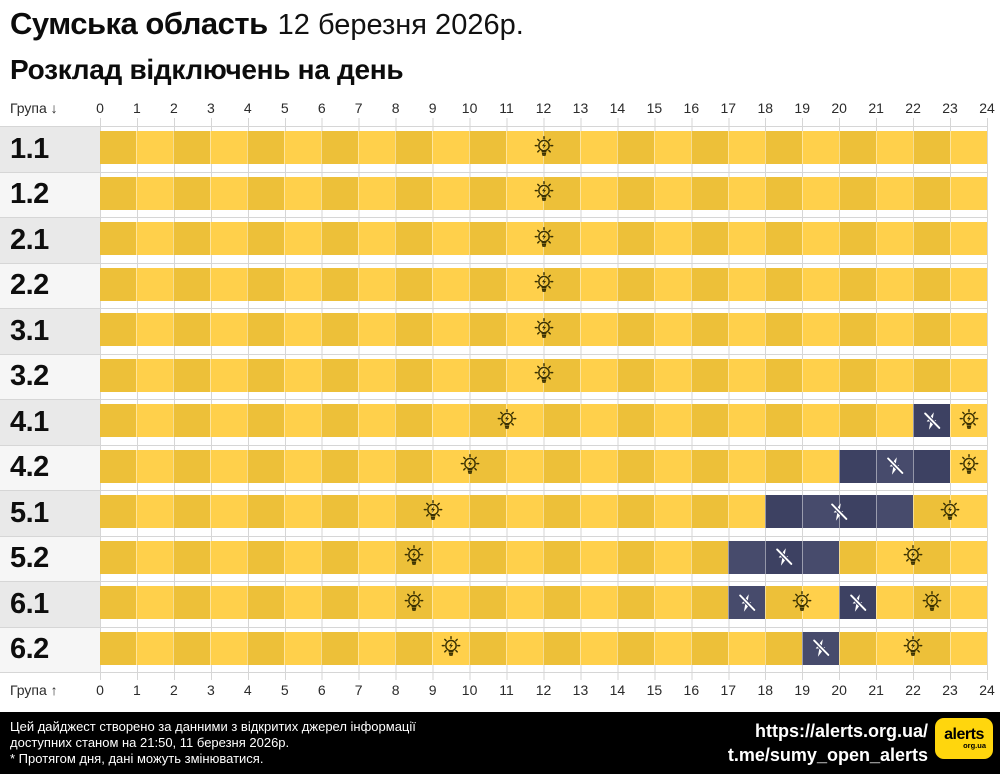 The height and width of the screenshot is (774, 1000). Describe the element at coordinates (34, 690) in the screenshot. I see `group-axis-label-bottom: Група ↑` at that location.